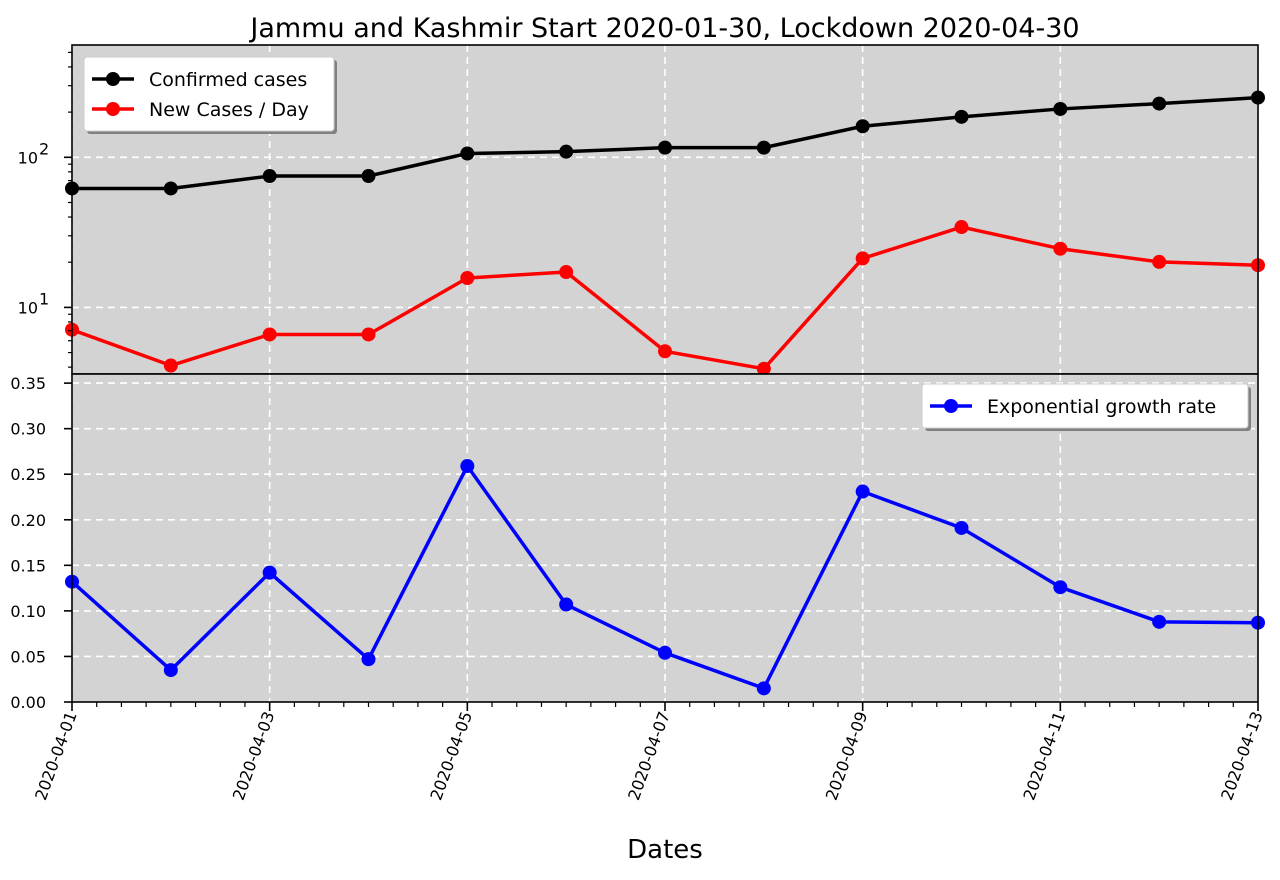 The width and height of the screenshot is (1280, 880). I want to click on top-legend: Confirmed cases New Cases / Day, so click(210, 95).